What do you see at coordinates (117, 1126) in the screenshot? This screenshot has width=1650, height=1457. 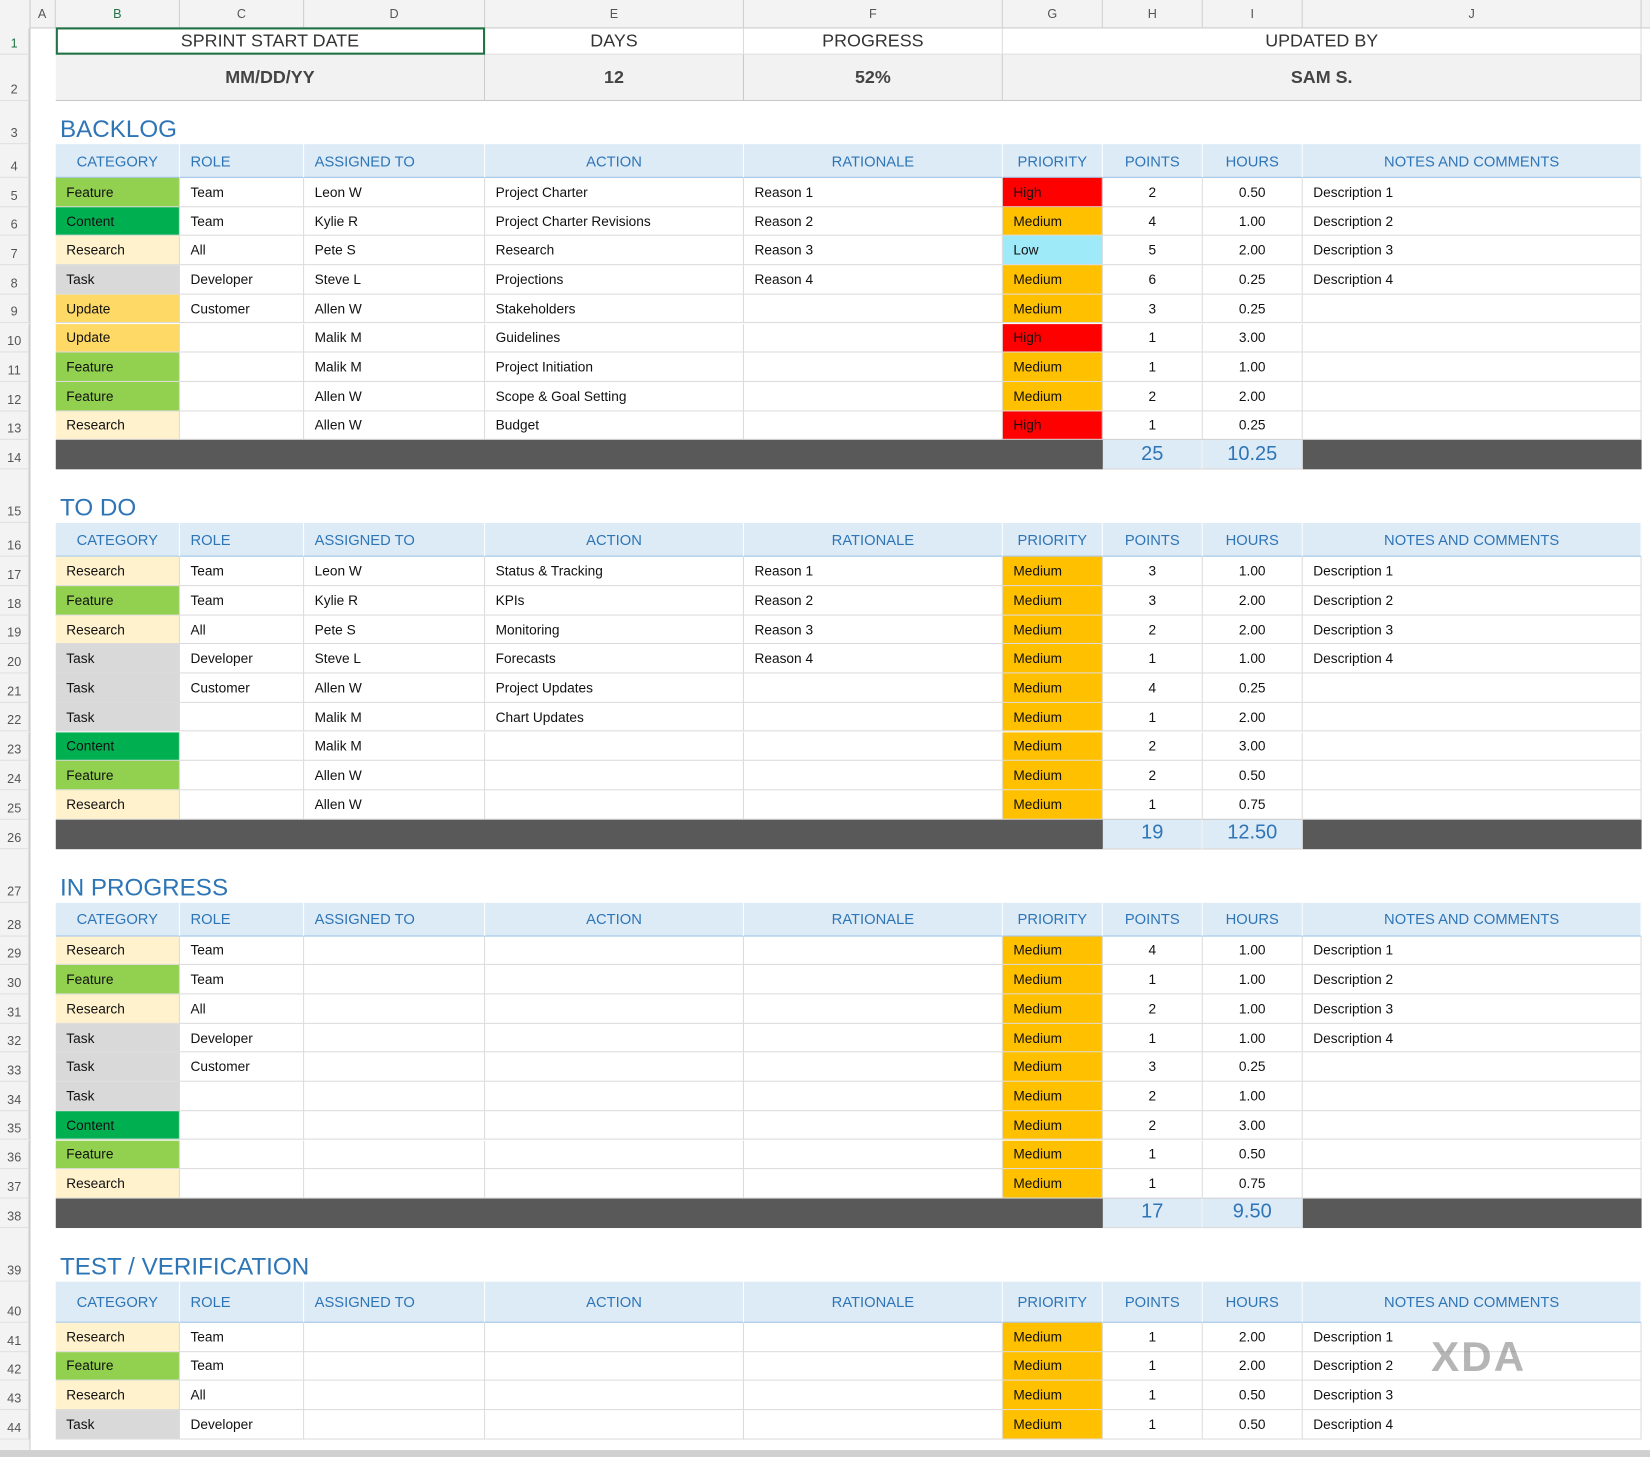 I see `category: Content` at bounding box center [117, 1126].